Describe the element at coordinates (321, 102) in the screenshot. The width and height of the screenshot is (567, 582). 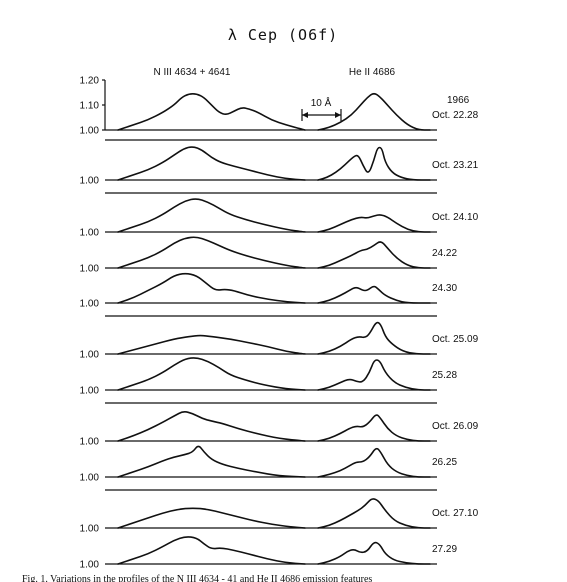
I see `scale-bar-label: 10 Å` at that location.